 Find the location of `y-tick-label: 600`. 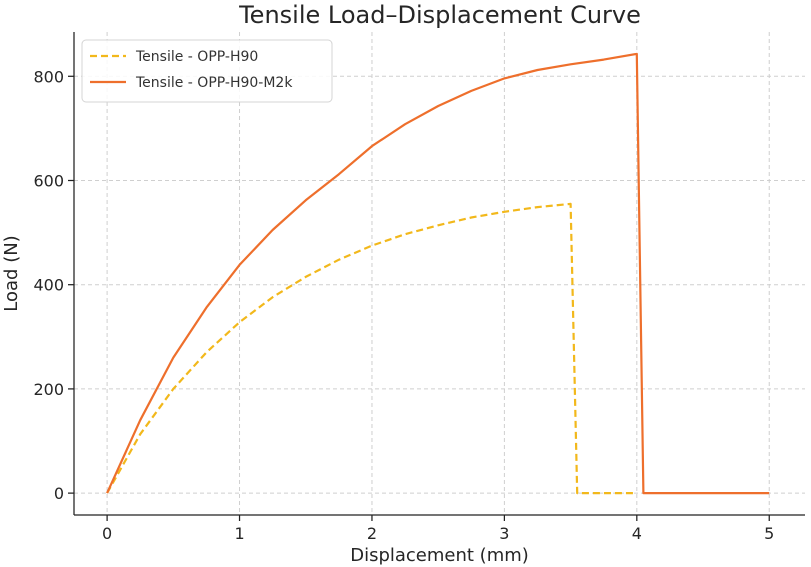

y-tick-label: 600 is located at coordinates (48, 180).